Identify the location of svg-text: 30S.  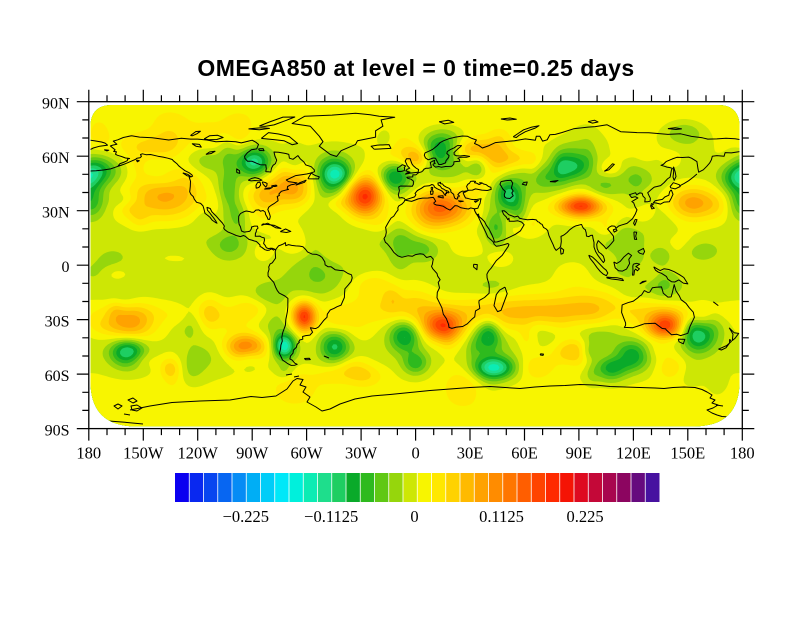
(57, 322).